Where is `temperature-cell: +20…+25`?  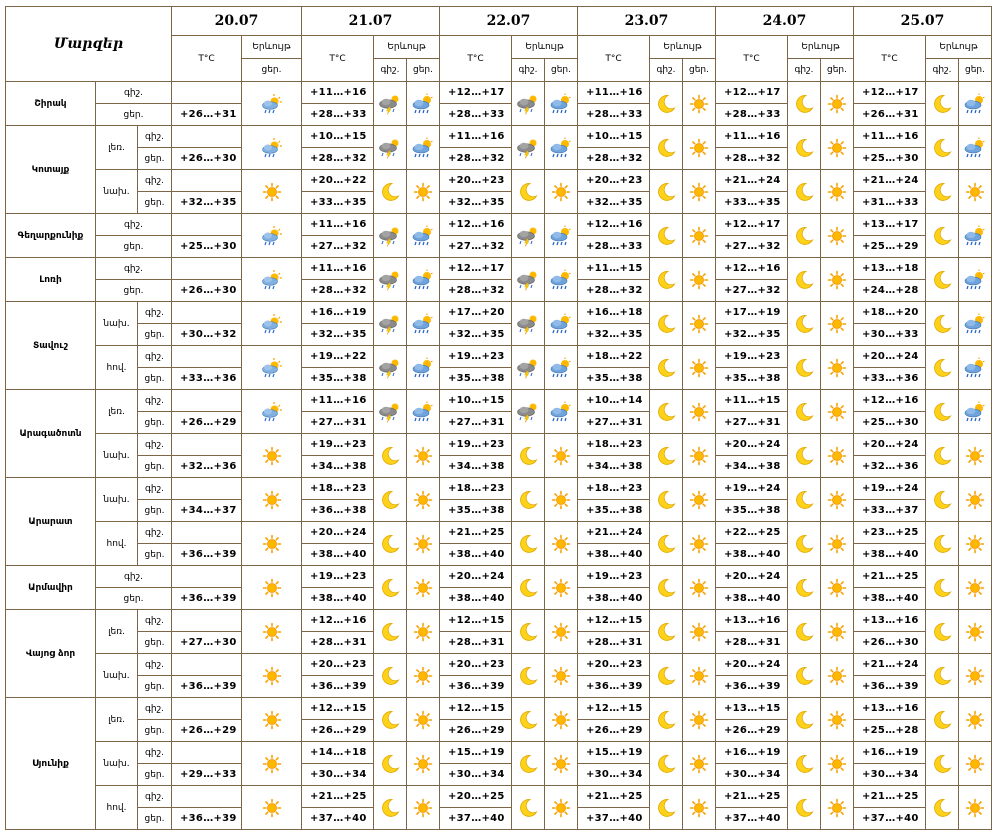
temperature-cell: +20…+25 is located at coordinates (475, 796).